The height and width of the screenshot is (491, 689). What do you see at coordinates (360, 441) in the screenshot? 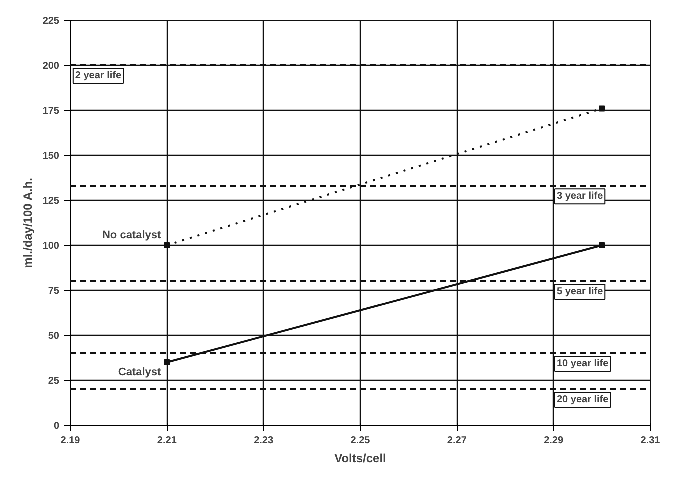
I see `x-tick-label: 2.25` at bounding box center [360, 441].